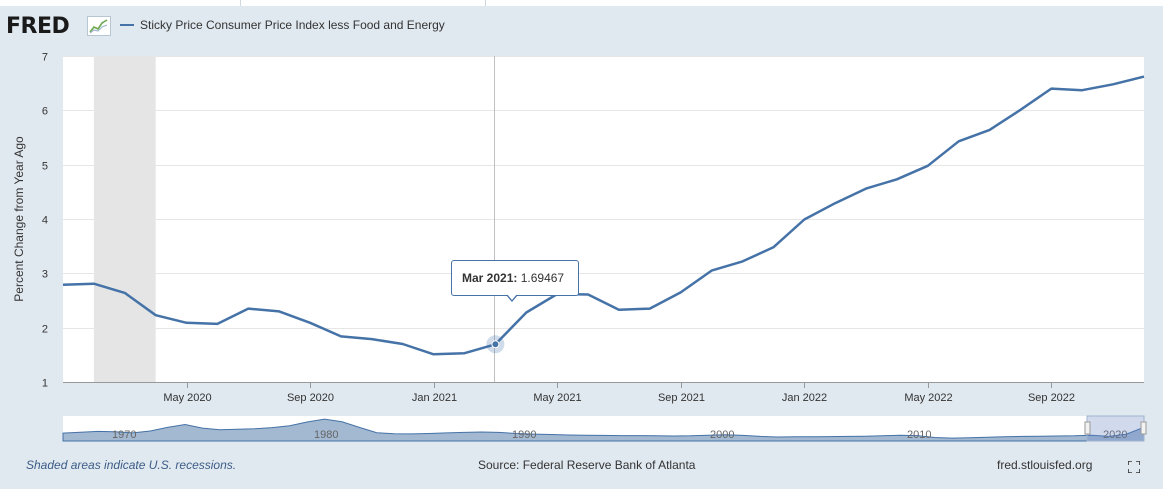  I want to click on x-tick-label: May 2020, so click(187, 398).